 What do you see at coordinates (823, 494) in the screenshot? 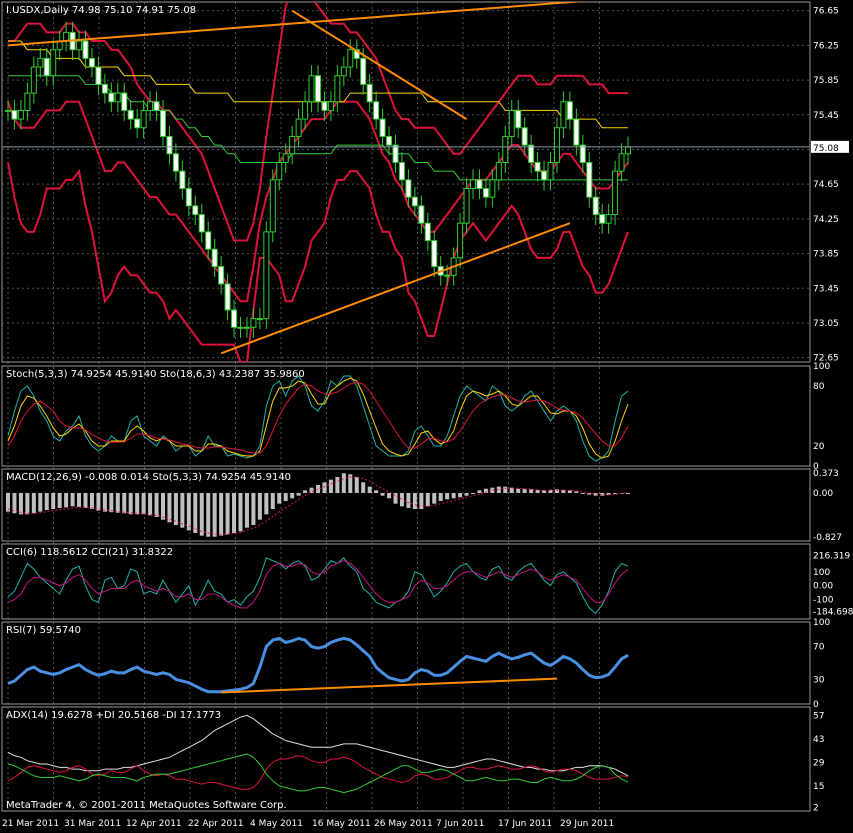
I see `y-tick-label: 0.00` at bounding box center [823, 494].